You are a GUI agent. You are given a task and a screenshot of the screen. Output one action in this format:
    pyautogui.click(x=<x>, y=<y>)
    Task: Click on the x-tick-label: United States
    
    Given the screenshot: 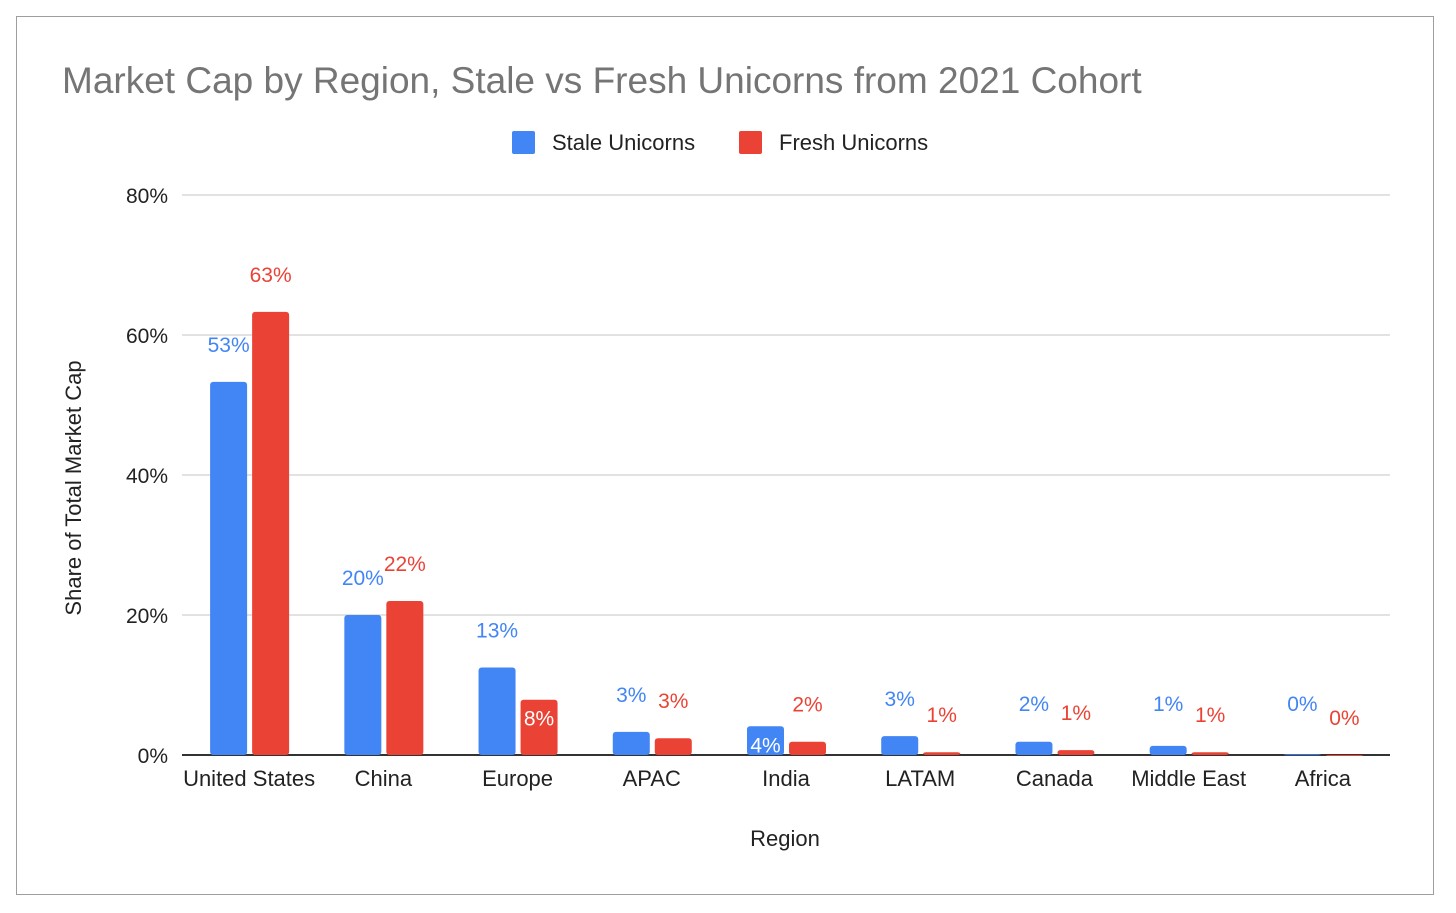 What is the action you would take?
    pyautogui.click(x=249, y=778)
    